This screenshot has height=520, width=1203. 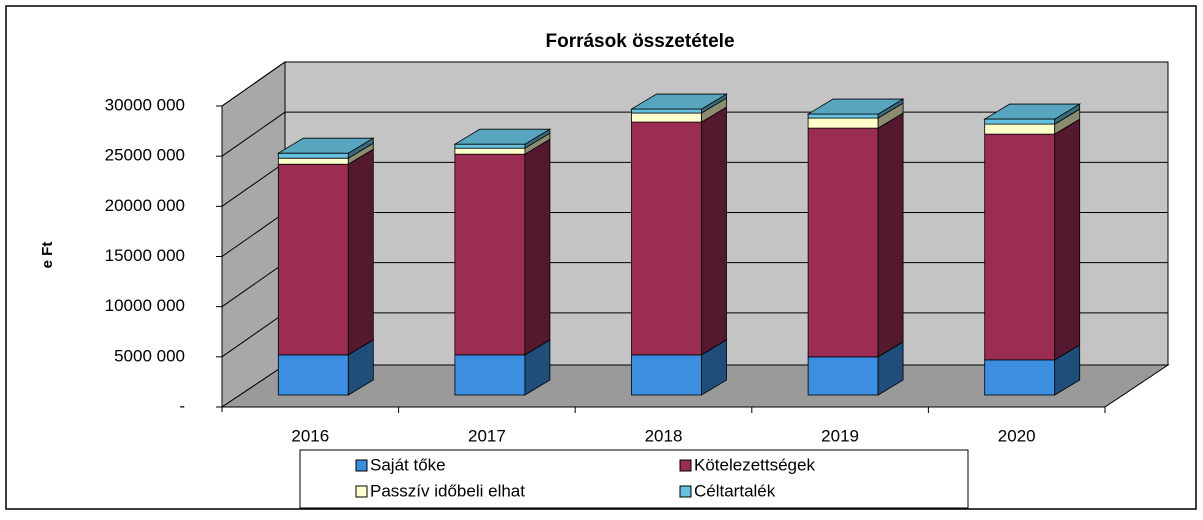 What do you see at coordinates (145, 104) in the screenshot?
I see `y-tick-label: 30000 000` at bounding box center [145, 104].